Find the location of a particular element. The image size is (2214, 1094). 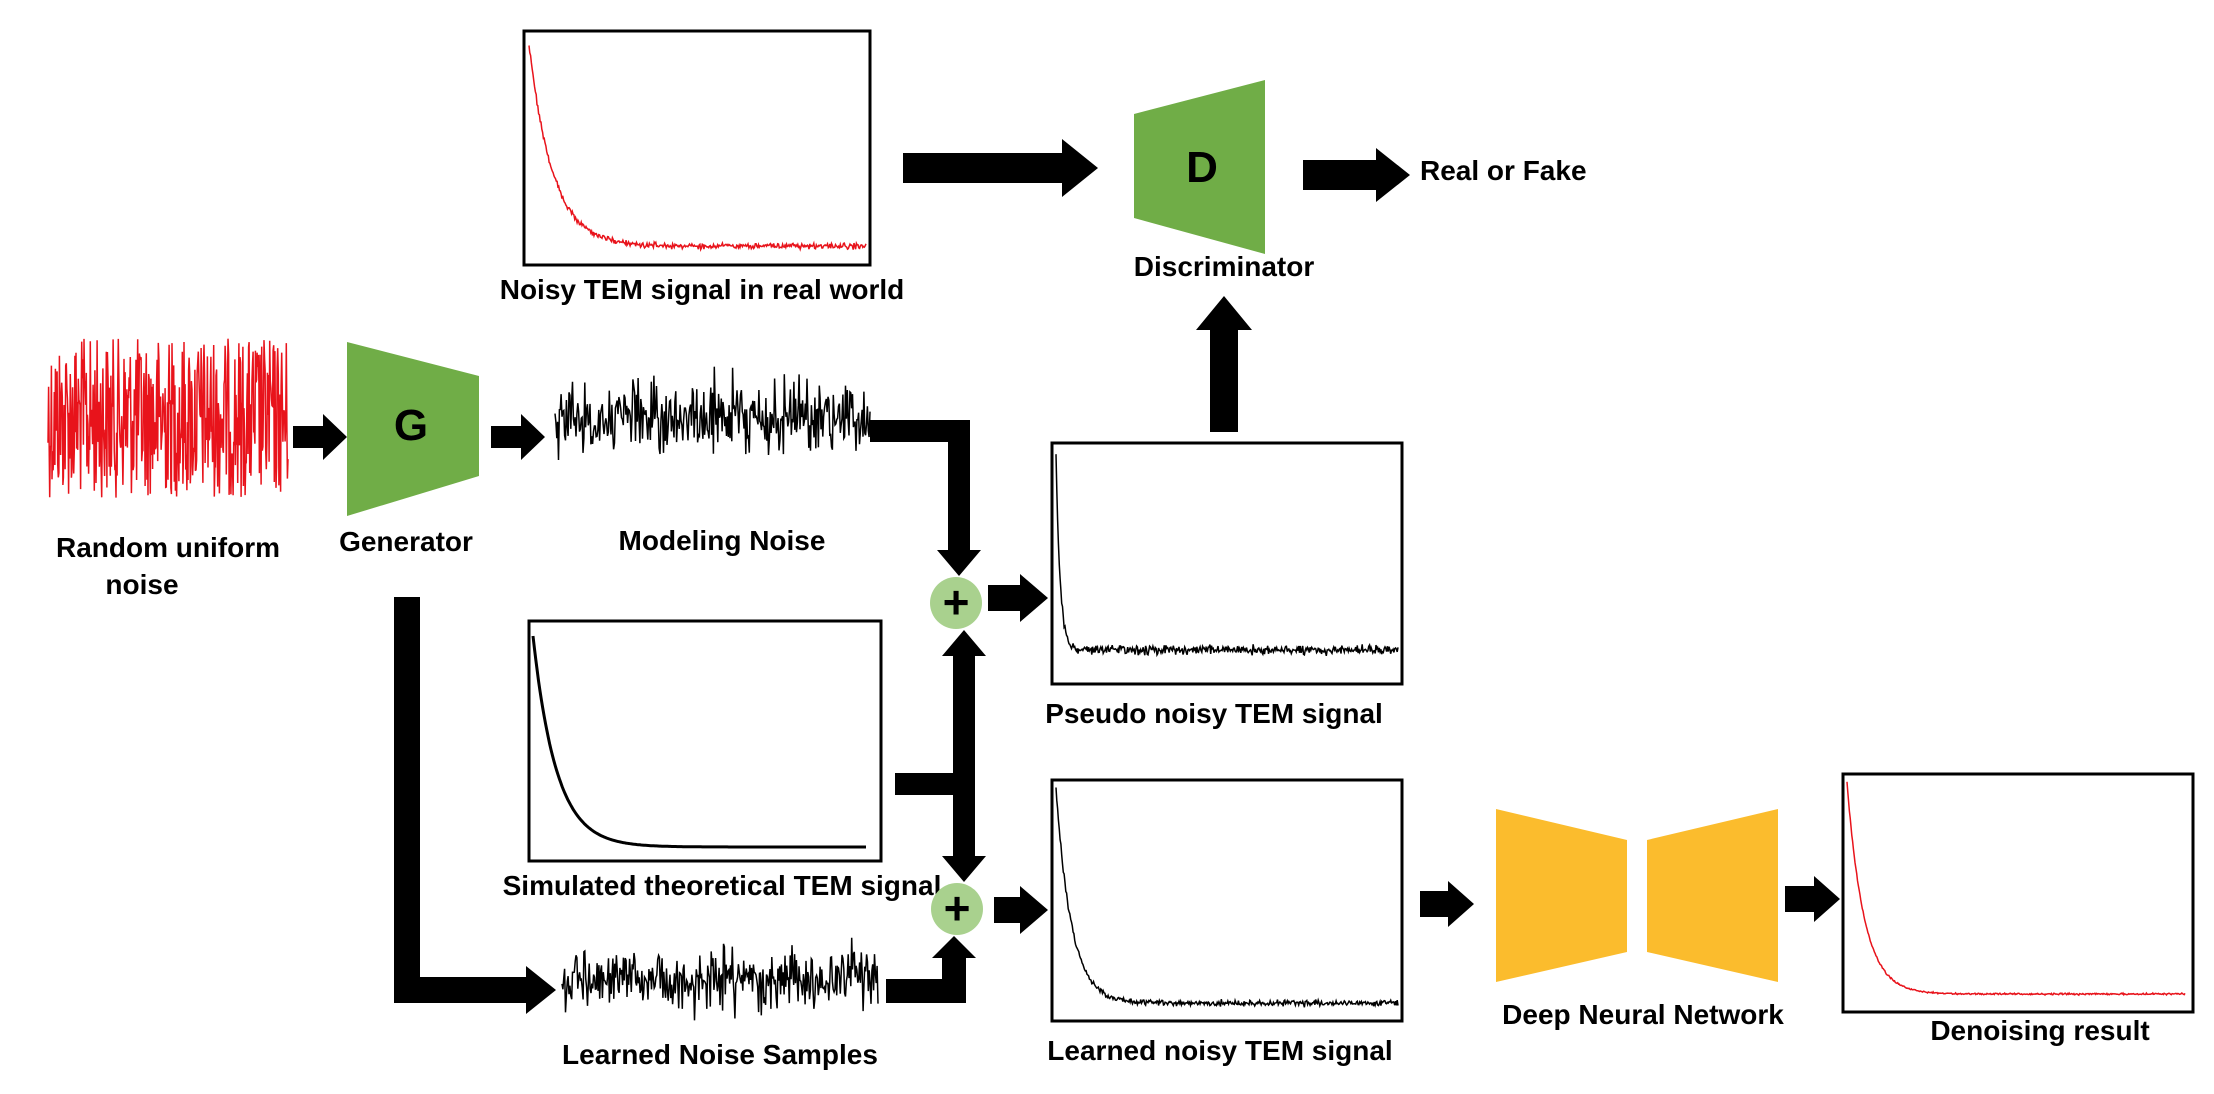

learned-noisy-plot-frame is located at coordinates (1227, 900).